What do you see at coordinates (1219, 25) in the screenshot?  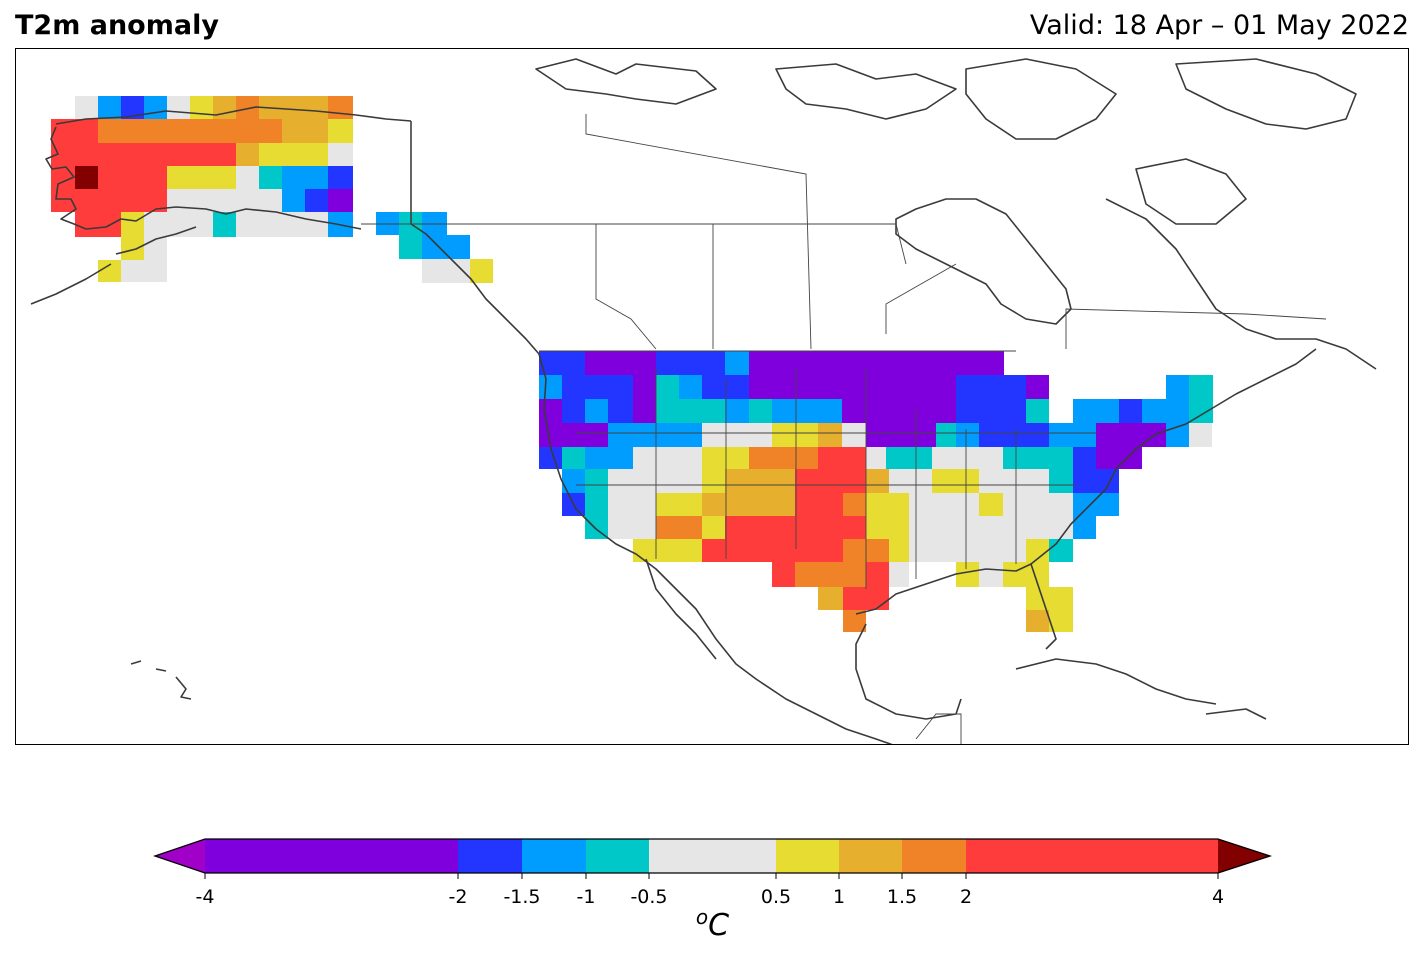 I see `valid-date-label: Valid: 18 Apr – 01 May 2022` at bounding box center [1219, 25].